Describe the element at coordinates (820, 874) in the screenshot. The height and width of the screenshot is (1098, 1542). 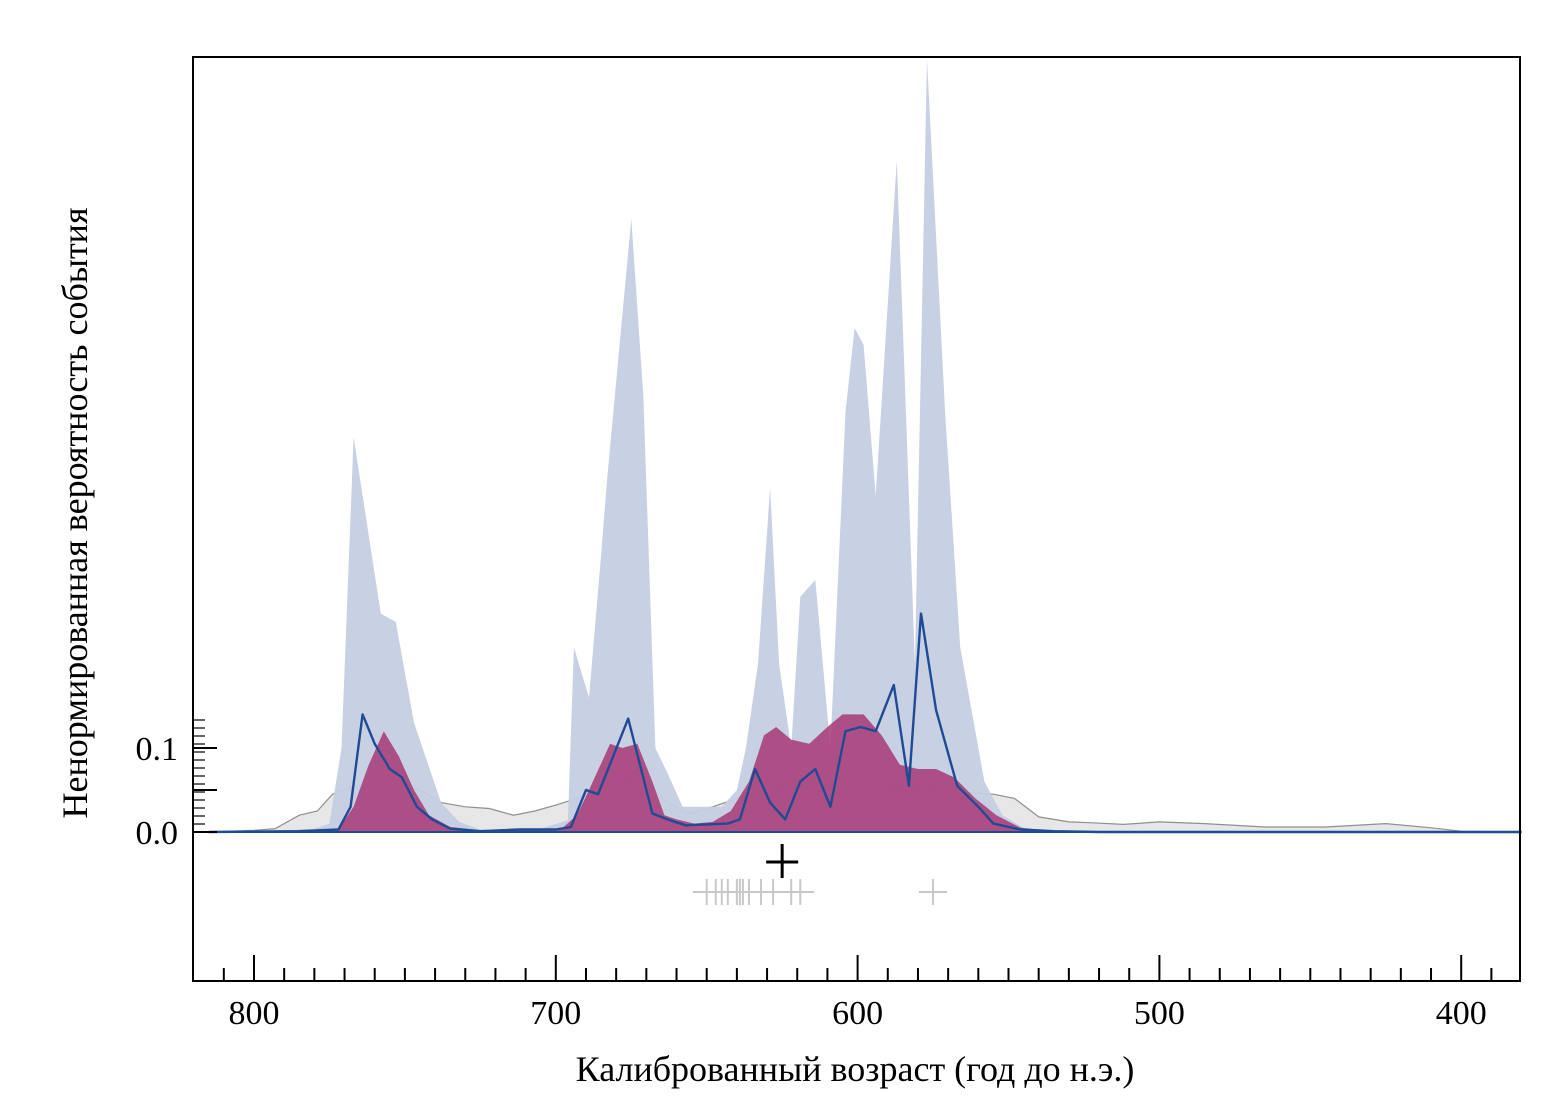
I see `date-markers-group` at that location.